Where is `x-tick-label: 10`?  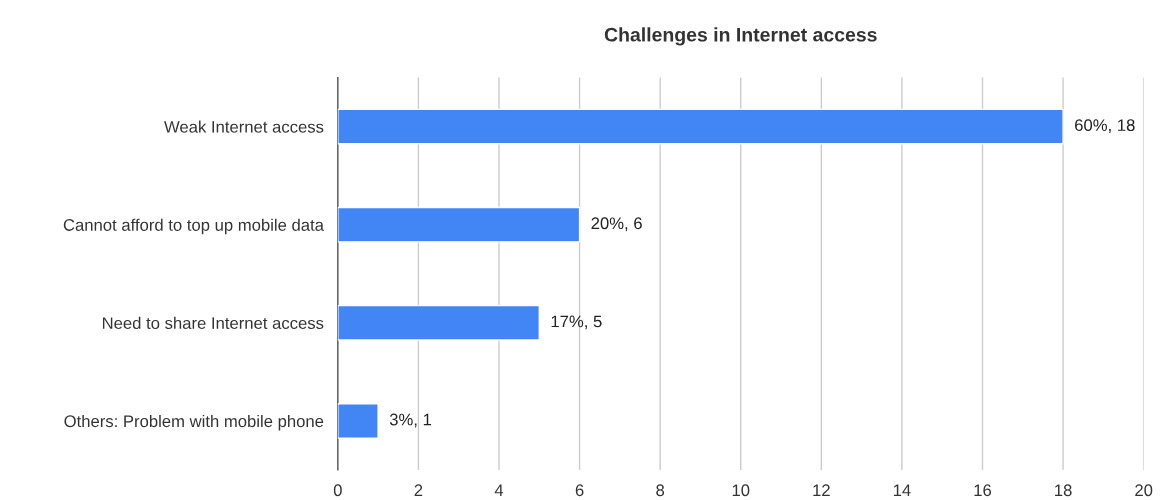
x-tick-label: 10 is located at coordinates (741, 490).